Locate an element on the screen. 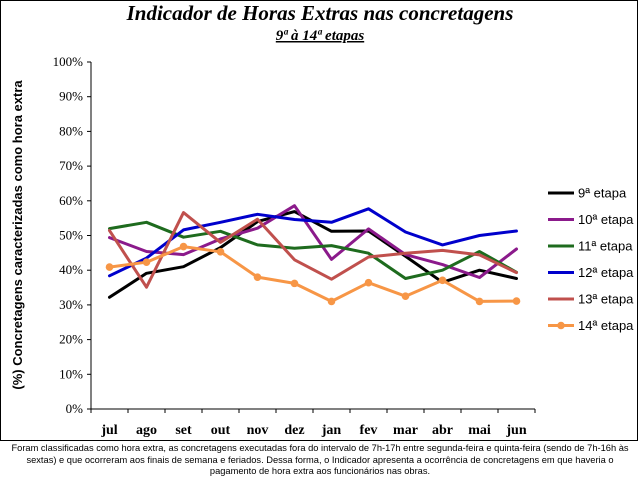 The image size is (640, 480). y-tick-label: 30% is located at coordinates (71, 304).